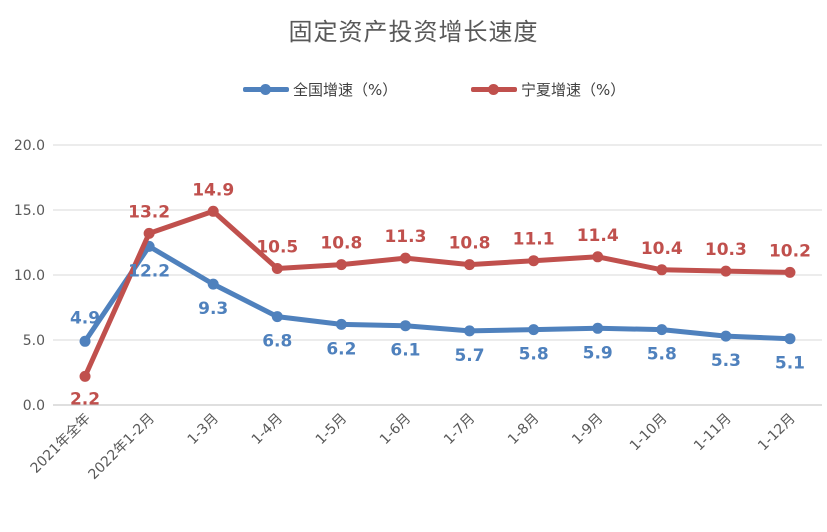 The height and width of the screenshot is (532, 827). I want to click on data-label: 13.2, so click(149, 212).